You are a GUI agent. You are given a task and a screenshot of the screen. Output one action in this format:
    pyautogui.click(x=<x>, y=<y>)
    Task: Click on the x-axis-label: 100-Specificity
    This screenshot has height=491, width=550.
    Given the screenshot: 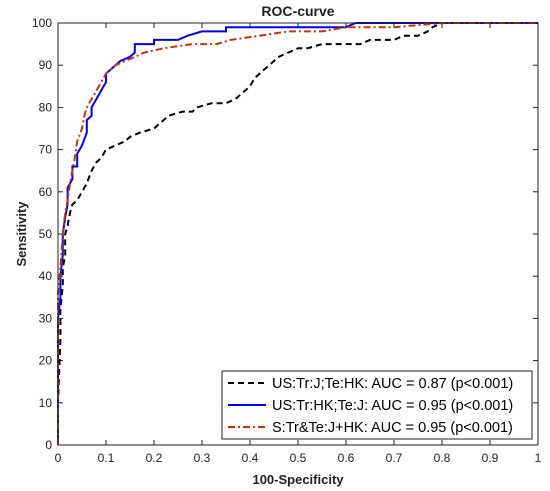 What is the action you would take?
    pyautogui.click(x=298, y=479)
    